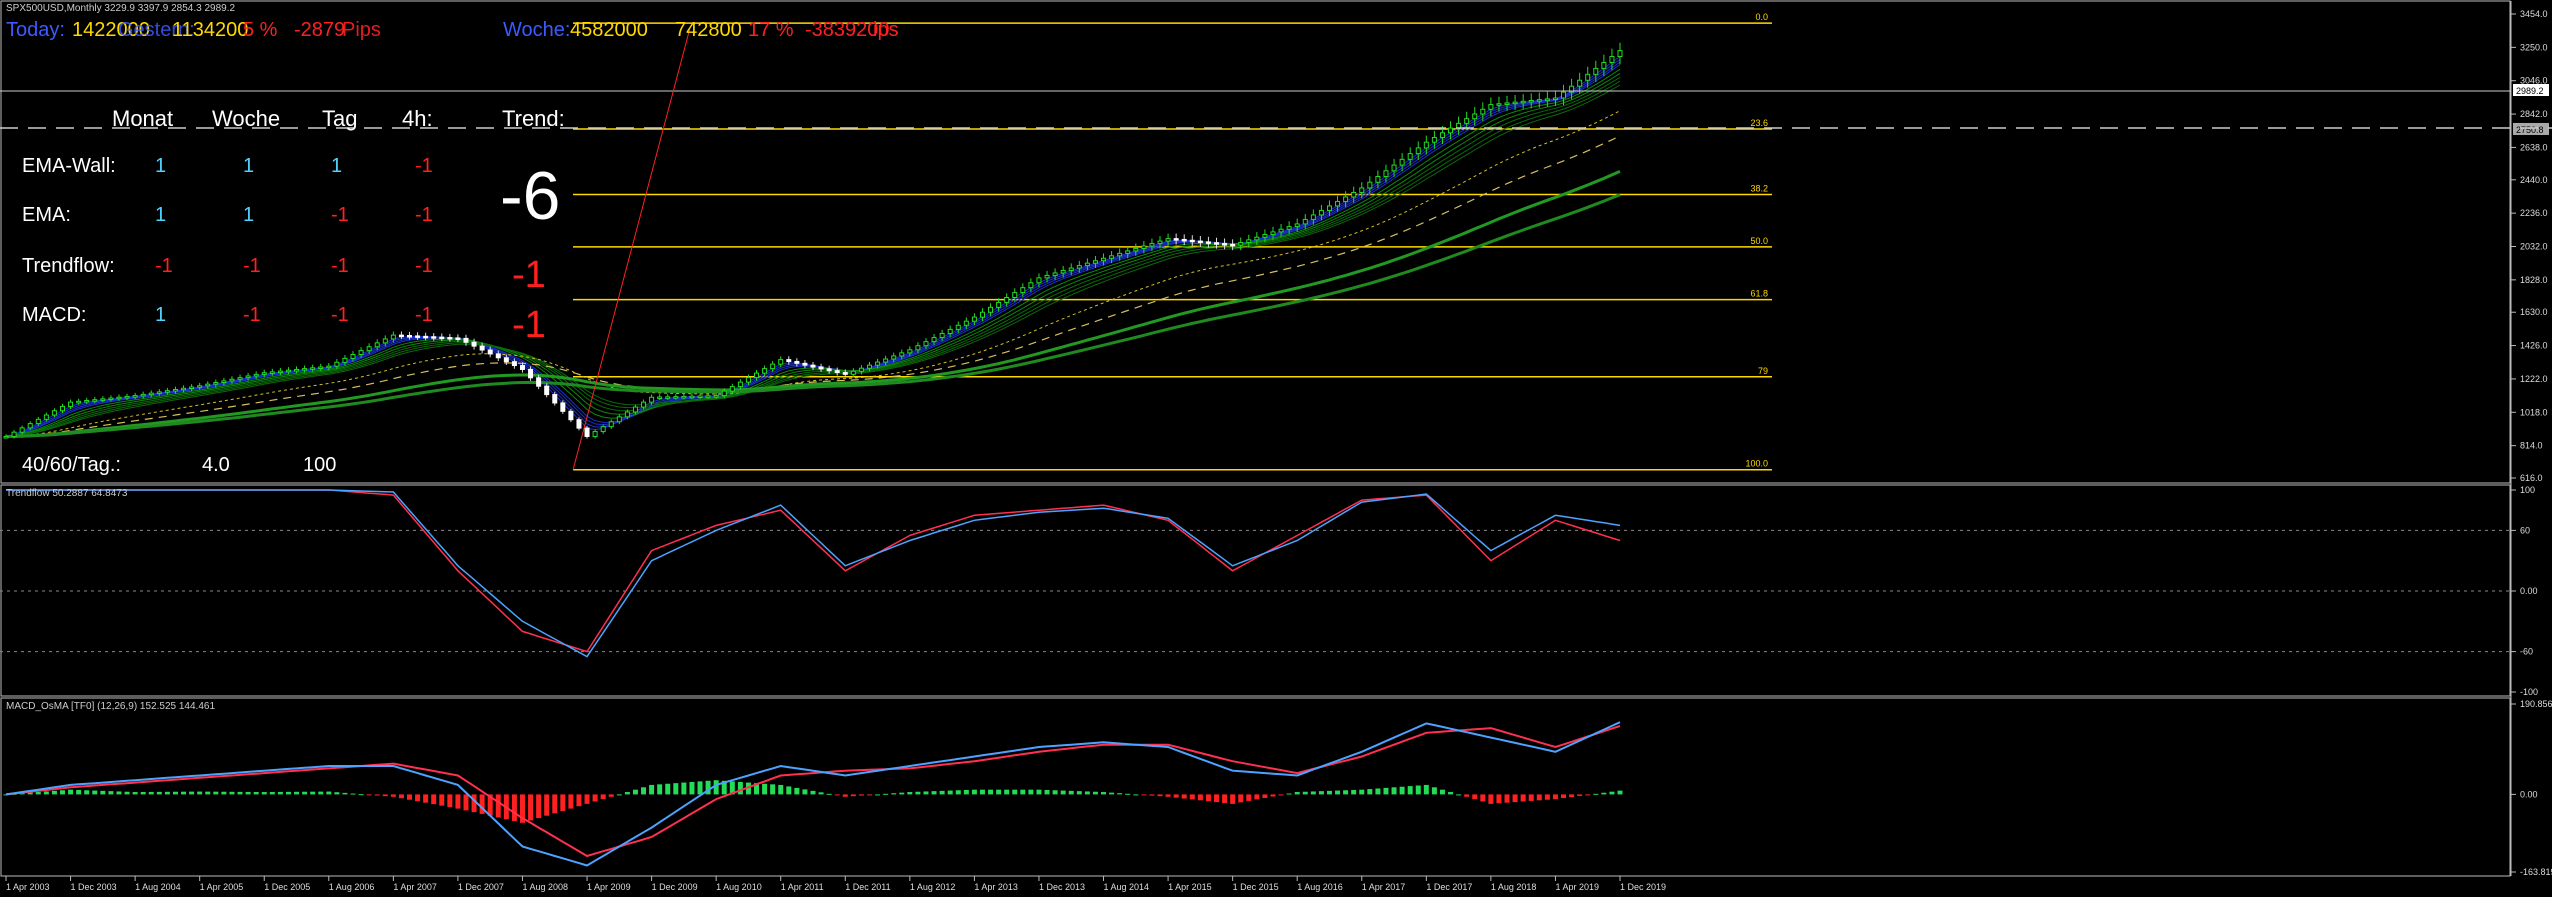 The height and width of the screenshot is (897, 2552). I want to click on x-tick-label: 1 Apr 2017, so click(1384, 887).